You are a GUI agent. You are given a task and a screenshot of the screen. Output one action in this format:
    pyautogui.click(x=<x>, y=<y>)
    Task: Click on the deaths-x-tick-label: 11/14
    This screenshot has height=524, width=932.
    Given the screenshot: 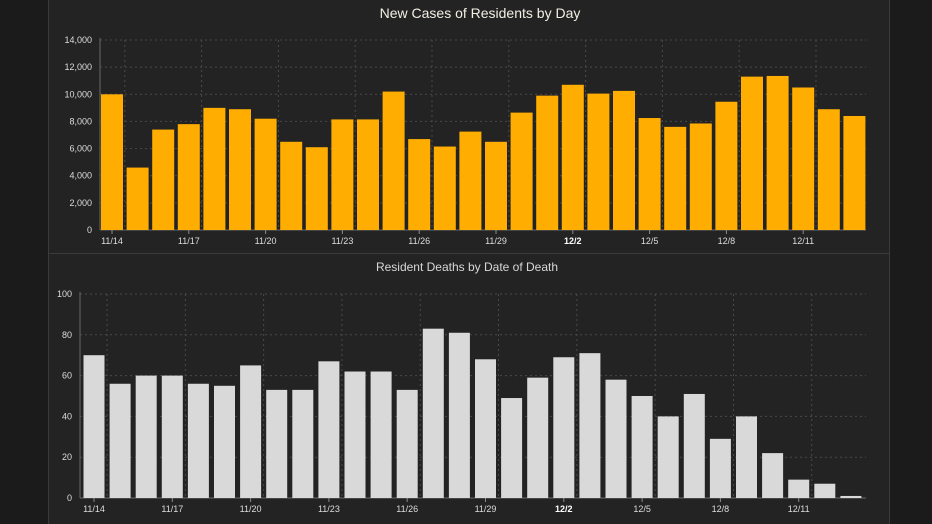 What is the action you would take?
    pyautogui.click(x=94, y=509)
    